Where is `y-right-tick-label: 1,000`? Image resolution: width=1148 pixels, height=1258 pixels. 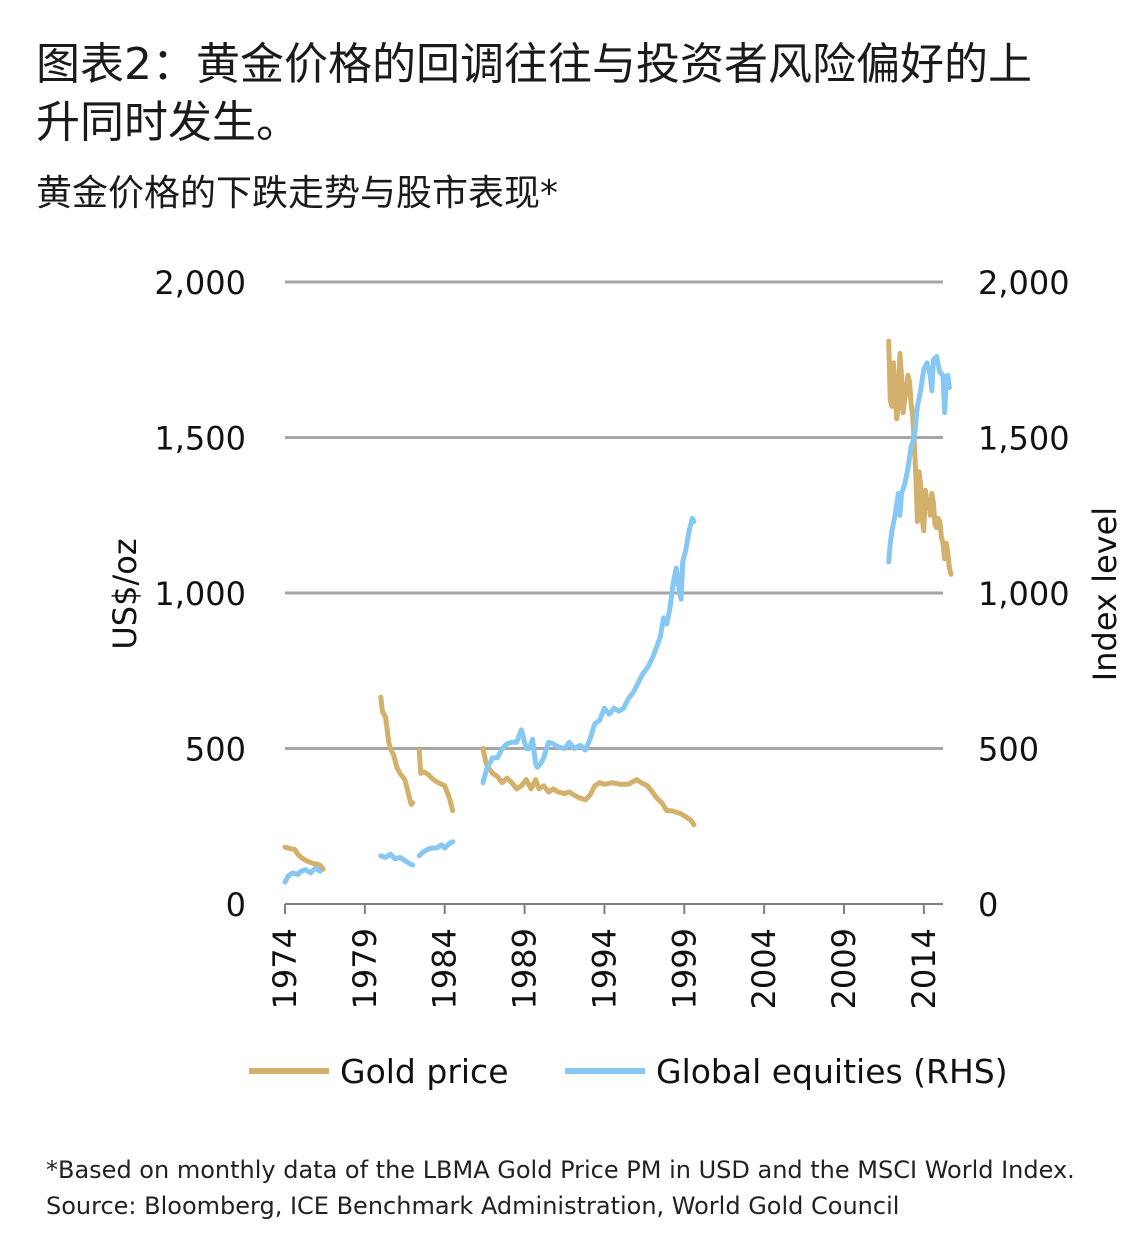 y-right-tick-label: 1,000 is located at coordinates (1024, 594).